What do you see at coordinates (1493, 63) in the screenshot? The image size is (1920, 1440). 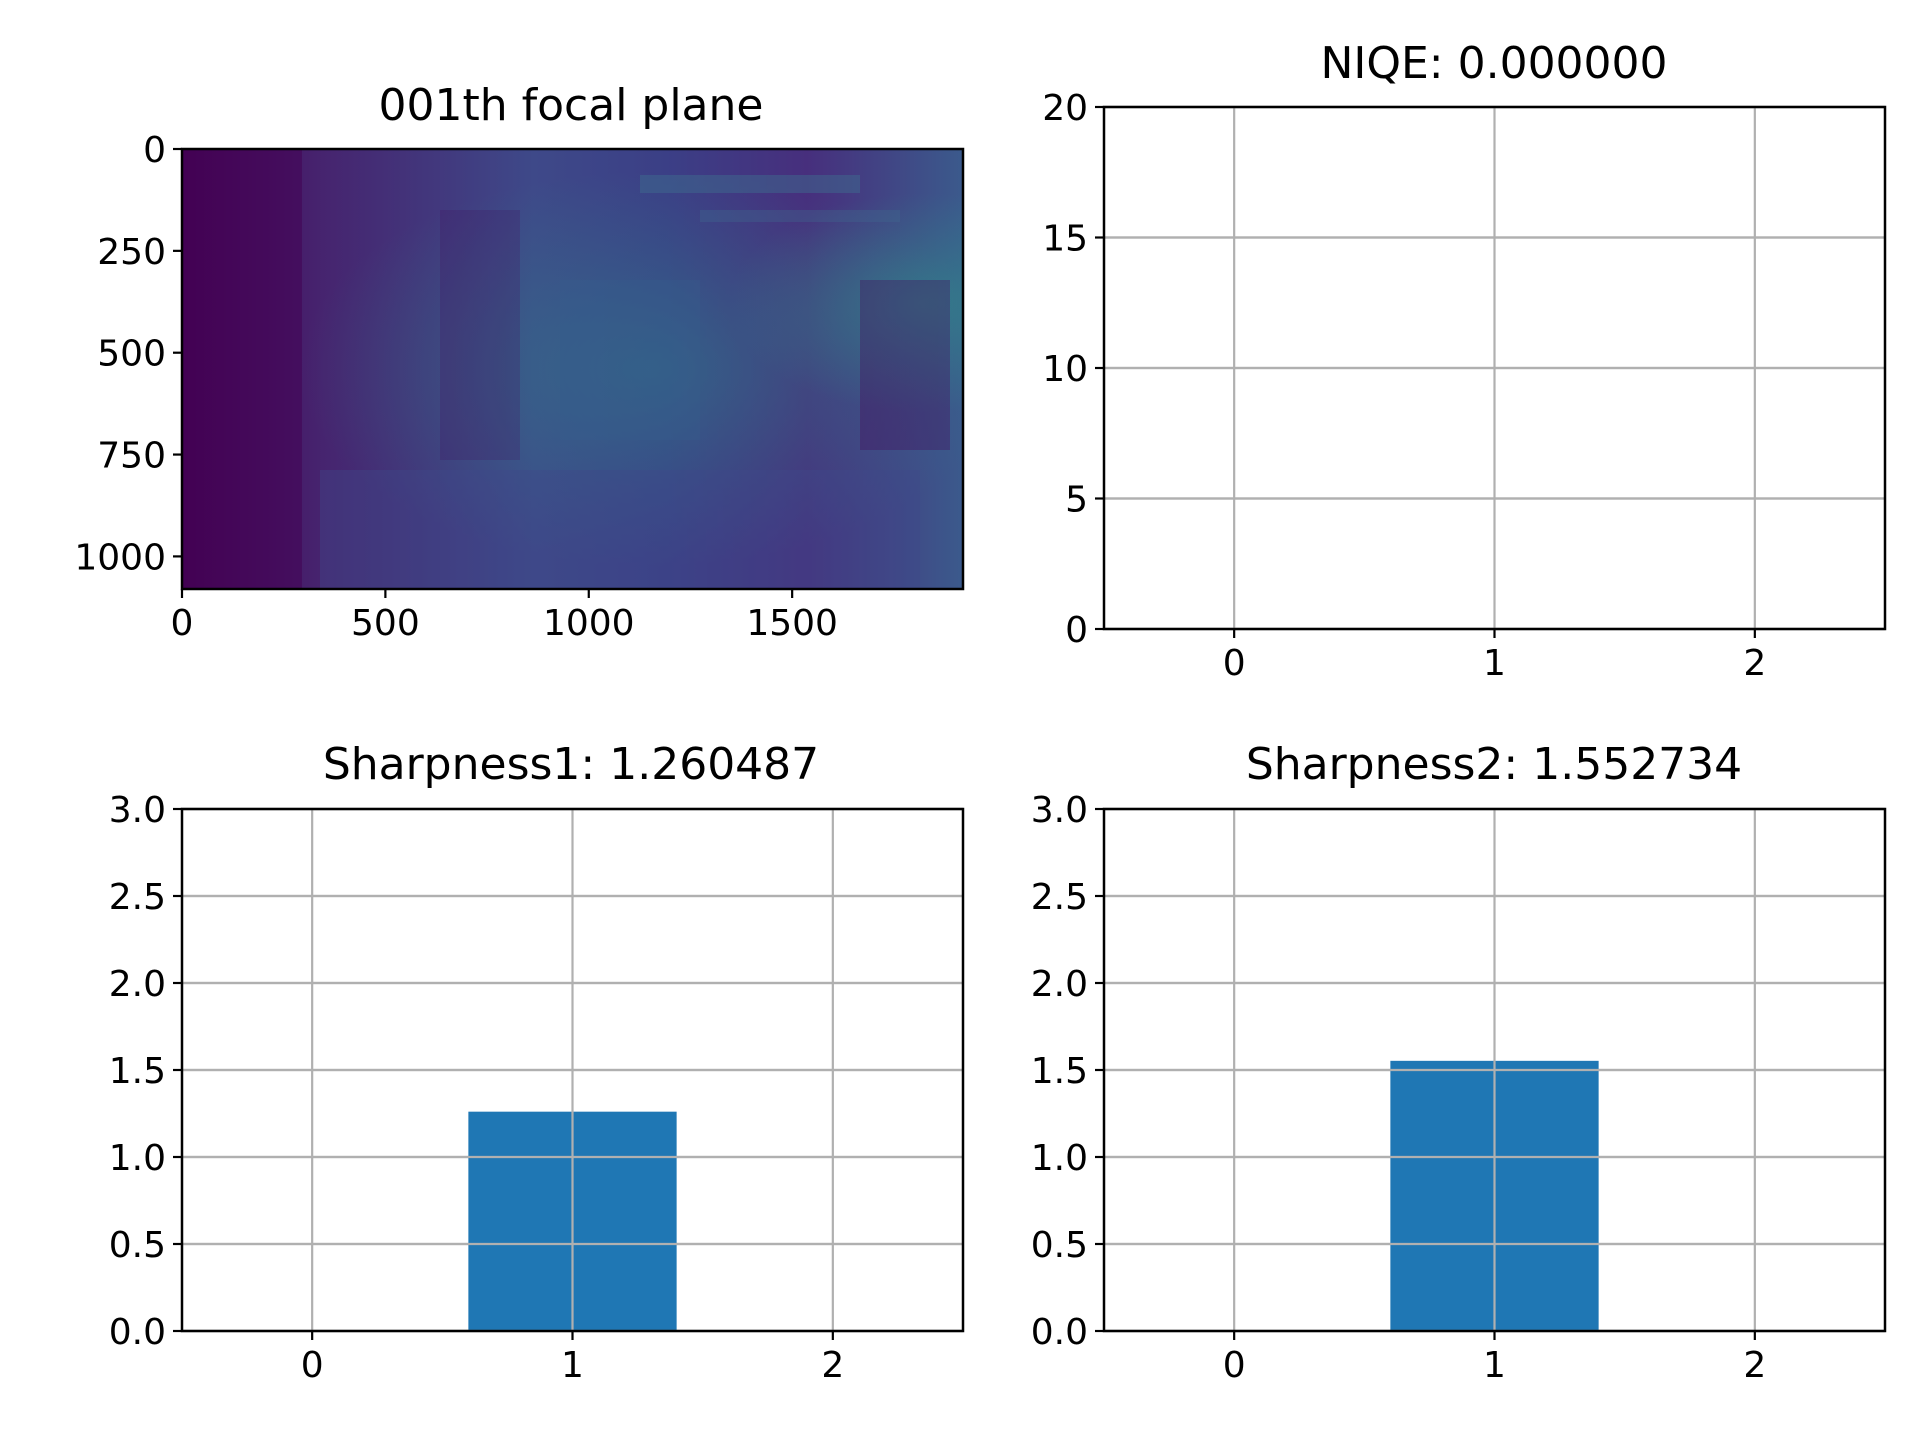 I see `niqe-title: NIQE: 0.000000` at bounding box center [1493, 63].